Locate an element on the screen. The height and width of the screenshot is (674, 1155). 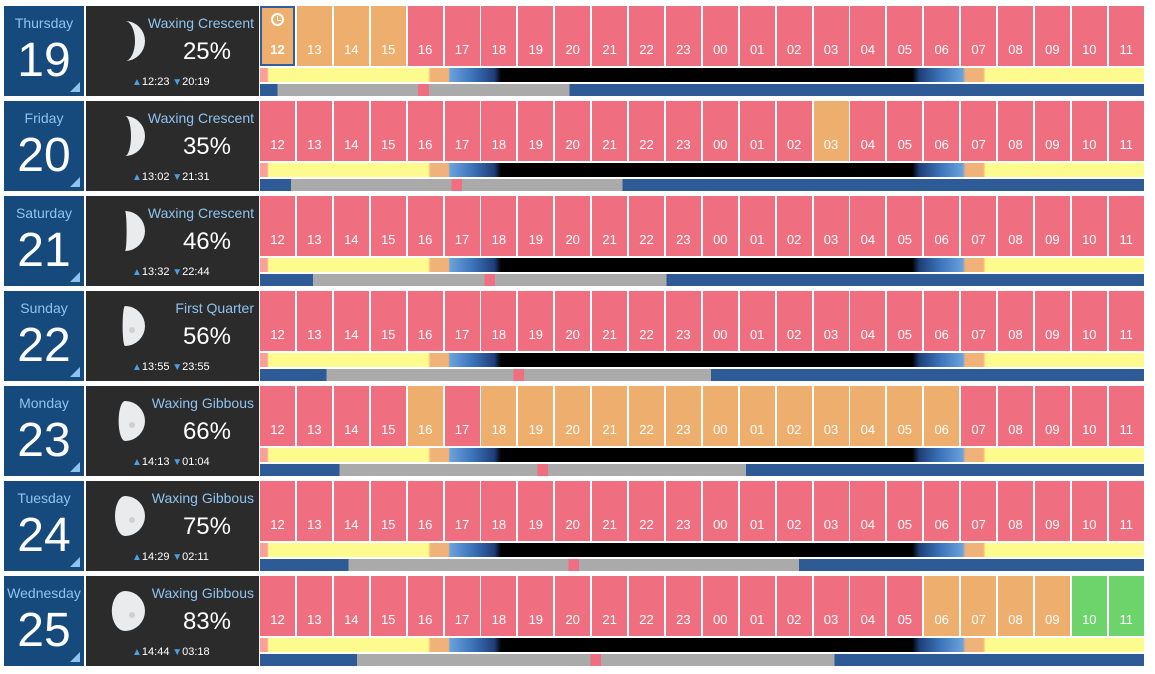
day-date-button: Saturday 21 is located at coordinates (44, 241).